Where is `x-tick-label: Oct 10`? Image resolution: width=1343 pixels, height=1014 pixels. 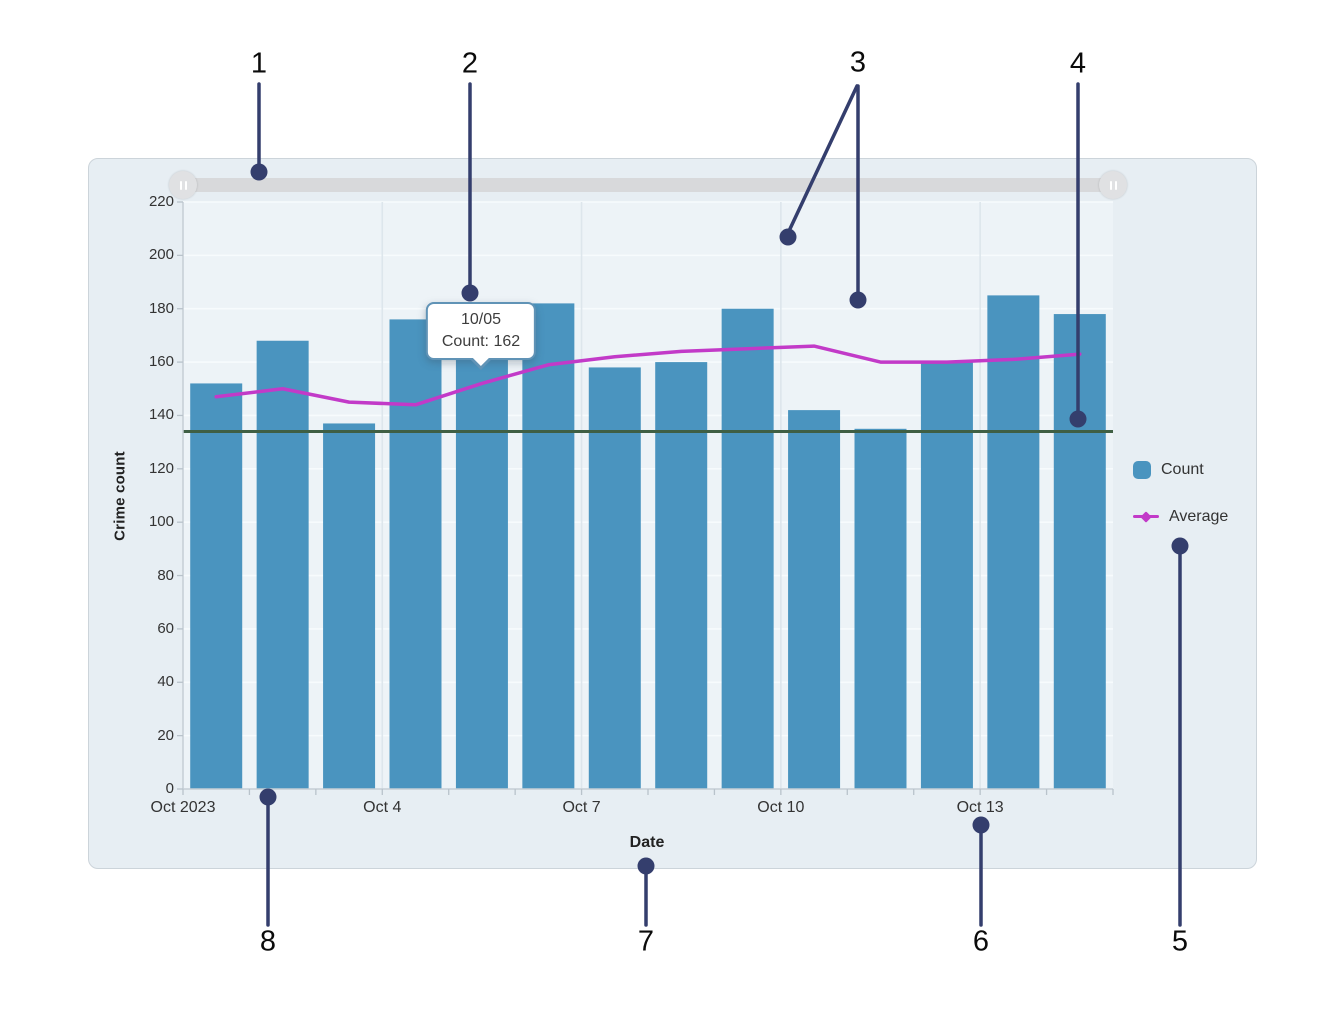 x-tick-label: Oct 10 is located at coordinates (781, 807).